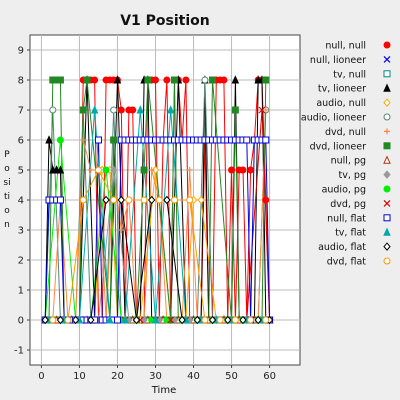 The image size is (400, 400). What do you see at coordinates (19, 351) in the screenshot?
I see `y-tick-label: -1` at bounding box center [19, 351].